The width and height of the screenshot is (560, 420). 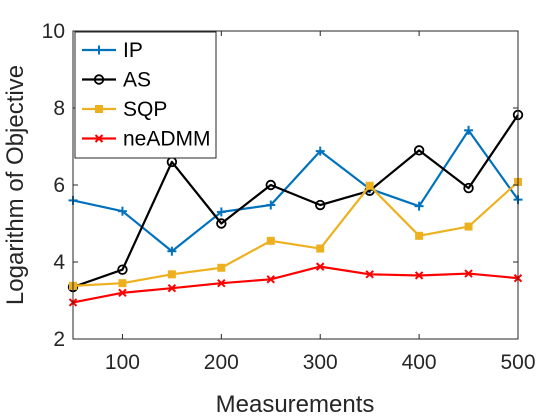 I want to click on y-tick-label: 10, so click(x=53, y=31).